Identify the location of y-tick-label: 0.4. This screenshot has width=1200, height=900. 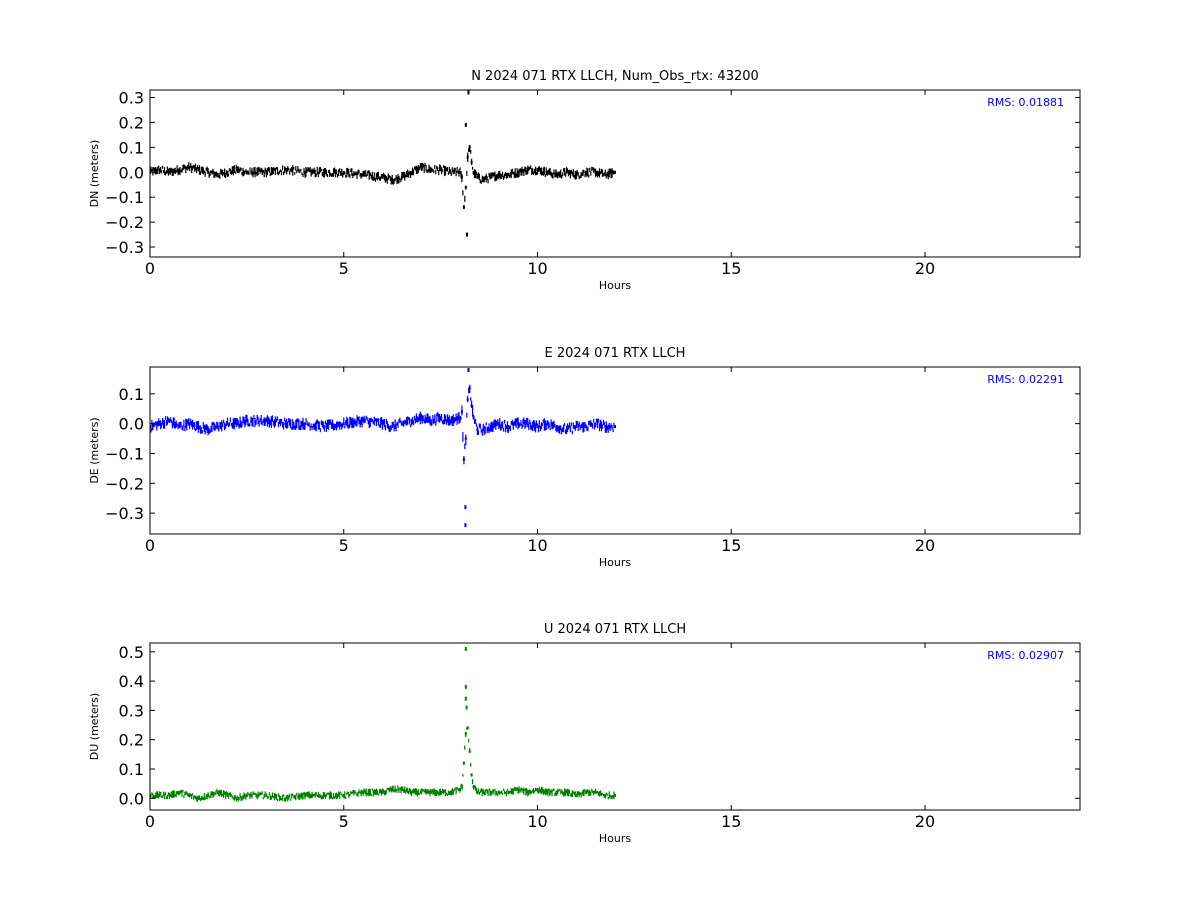
(131, 681).